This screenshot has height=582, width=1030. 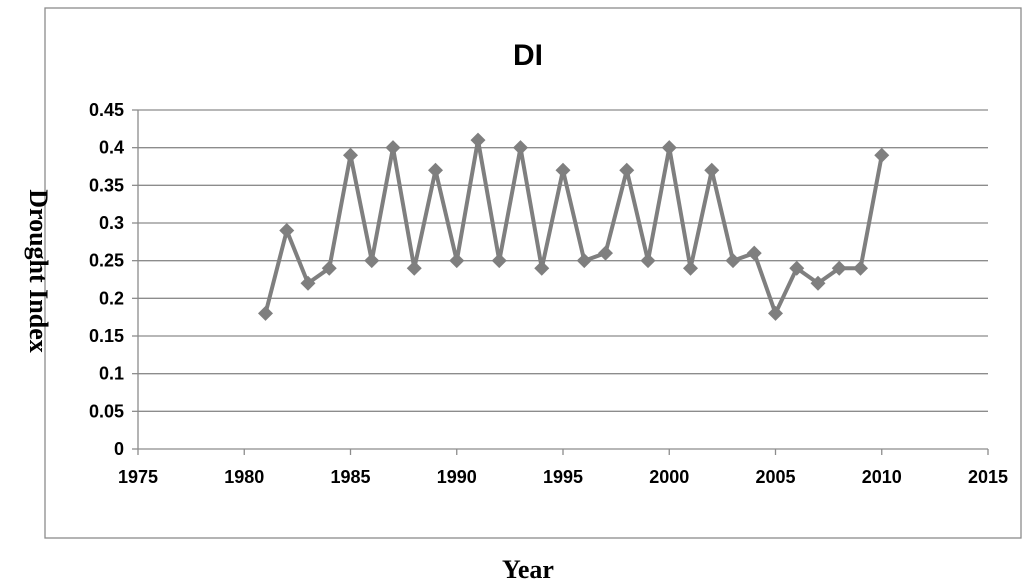 I want to click on y-tick-label: 0.3, so click(x=111, y=223).